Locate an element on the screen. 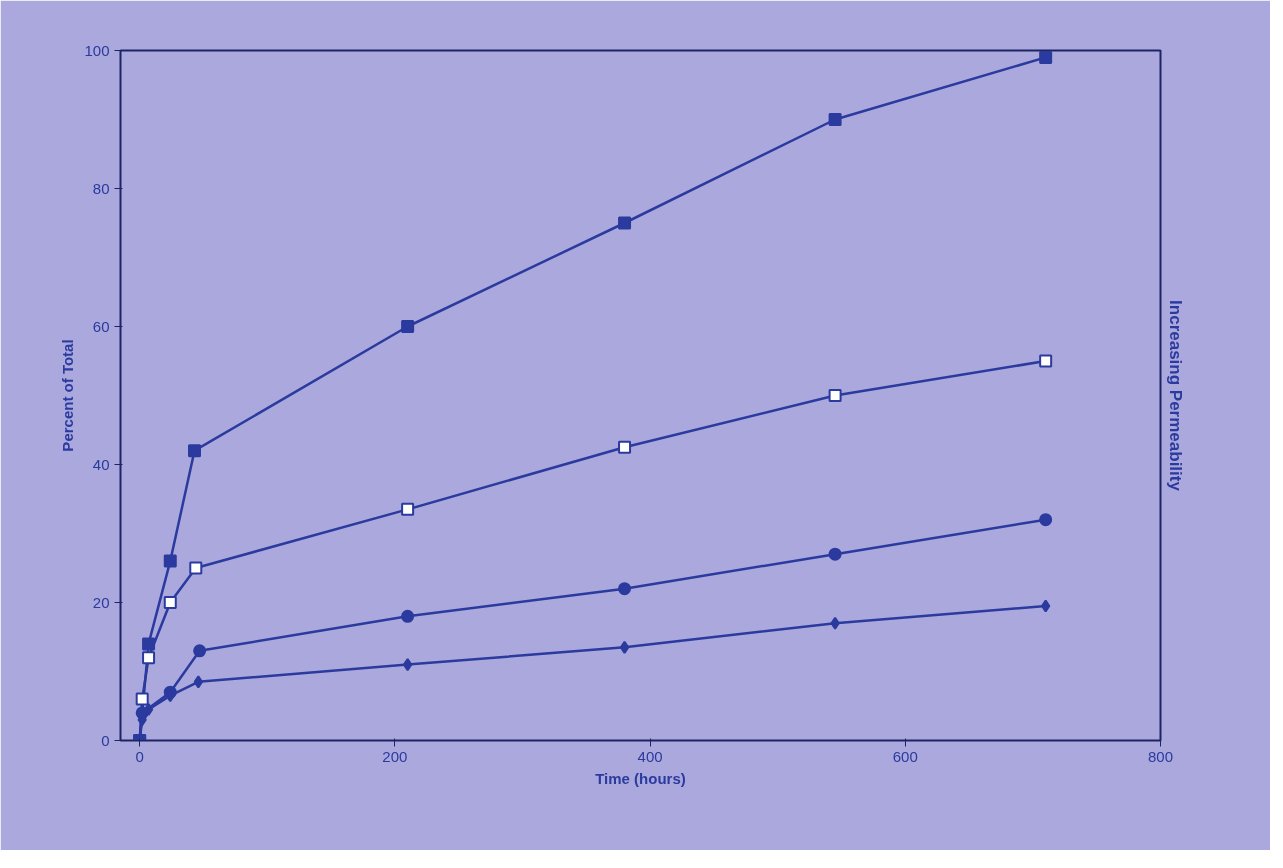  text: Increasing Permeability is located at coordinates (1175, 396).